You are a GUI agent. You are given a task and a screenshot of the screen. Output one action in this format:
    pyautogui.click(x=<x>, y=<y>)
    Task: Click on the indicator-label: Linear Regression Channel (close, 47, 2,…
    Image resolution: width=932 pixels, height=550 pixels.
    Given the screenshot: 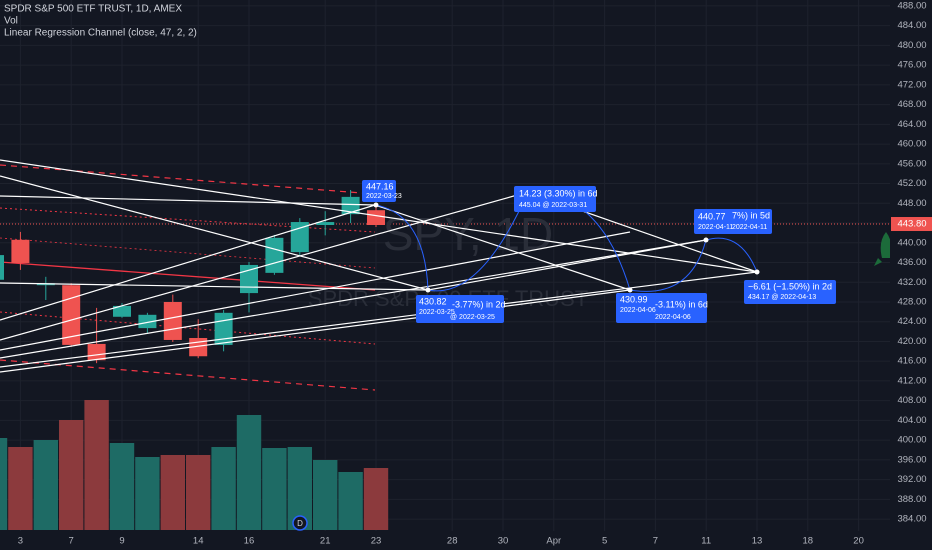 What is the action you would take?
    pyautogui.click(x=100, y=33)
    